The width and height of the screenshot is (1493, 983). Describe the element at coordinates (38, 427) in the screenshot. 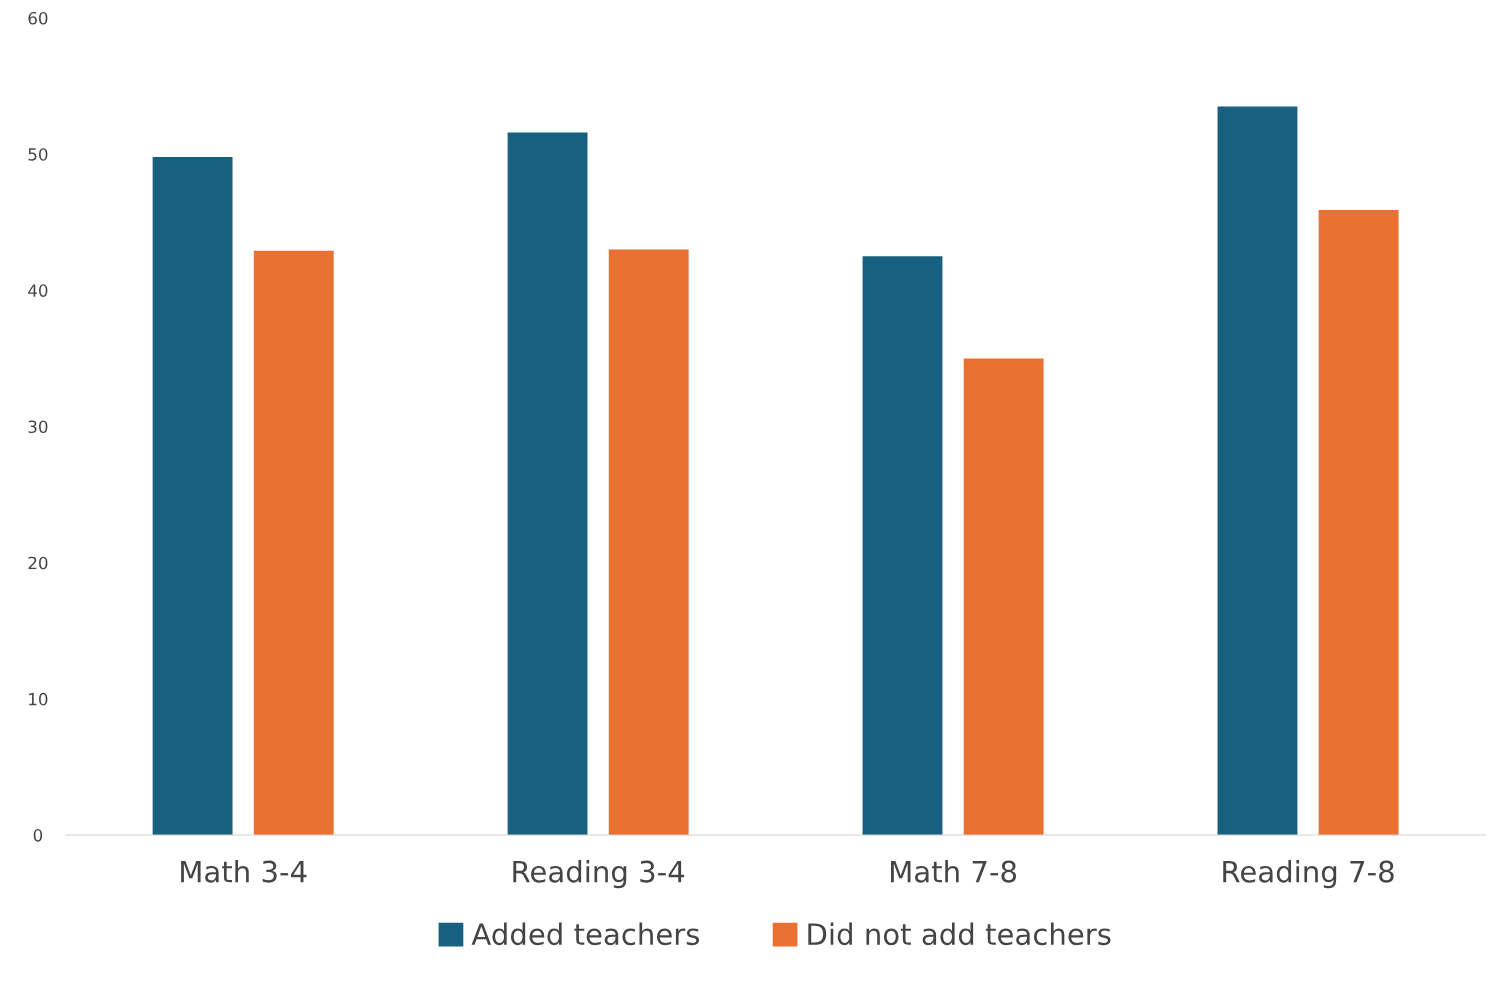

I see `y-tick-label: 30` at that location.